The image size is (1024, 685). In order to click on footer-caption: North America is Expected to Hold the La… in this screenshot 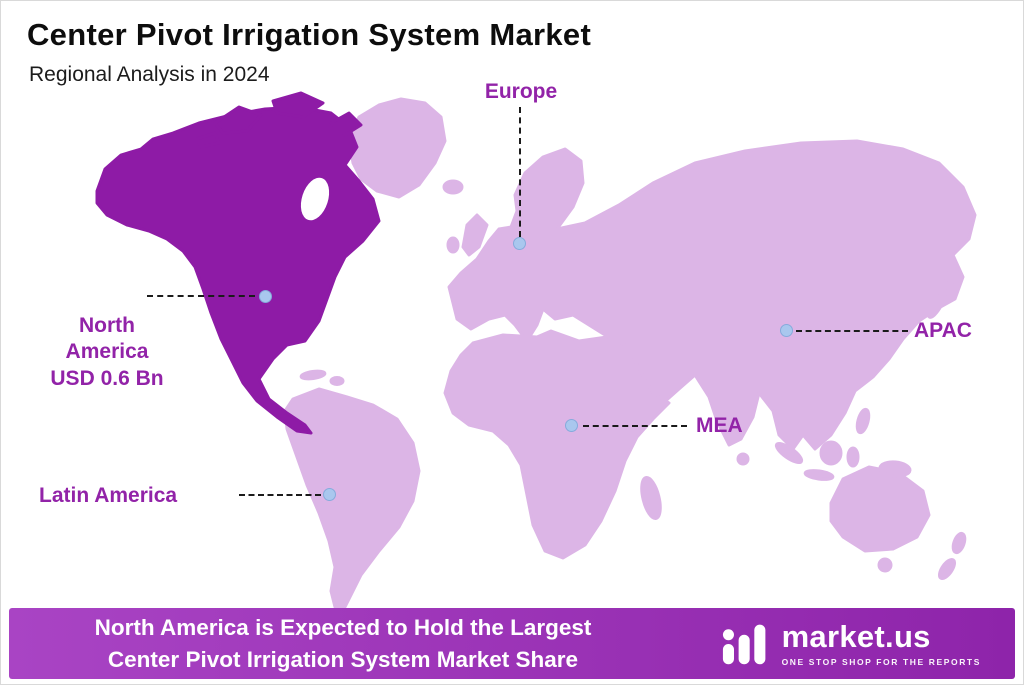, I will do `click(343, 643)`.